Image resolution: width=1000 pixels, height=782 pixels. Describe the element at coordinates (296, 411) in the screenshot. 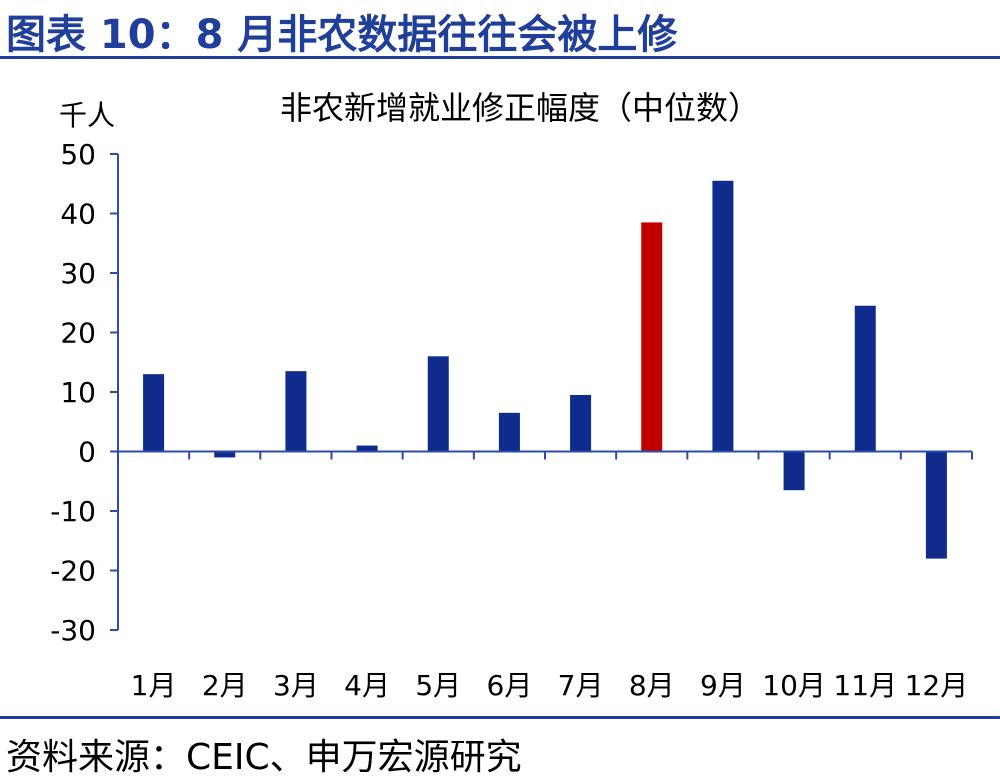

I see `bar-3月` at that location.